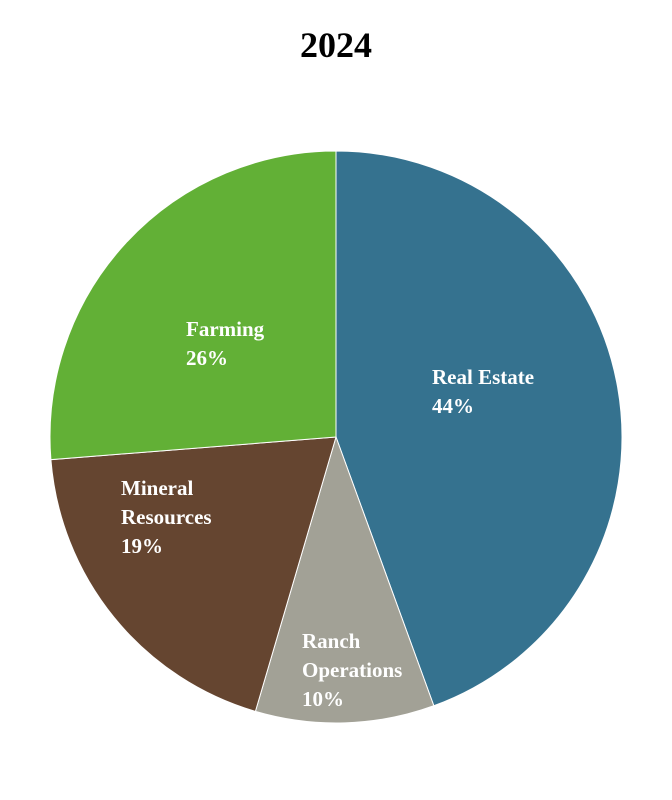  Describe the element at coordinates (323, 699) in the screenshot. I see `slice-value-label: 10%` at that location.